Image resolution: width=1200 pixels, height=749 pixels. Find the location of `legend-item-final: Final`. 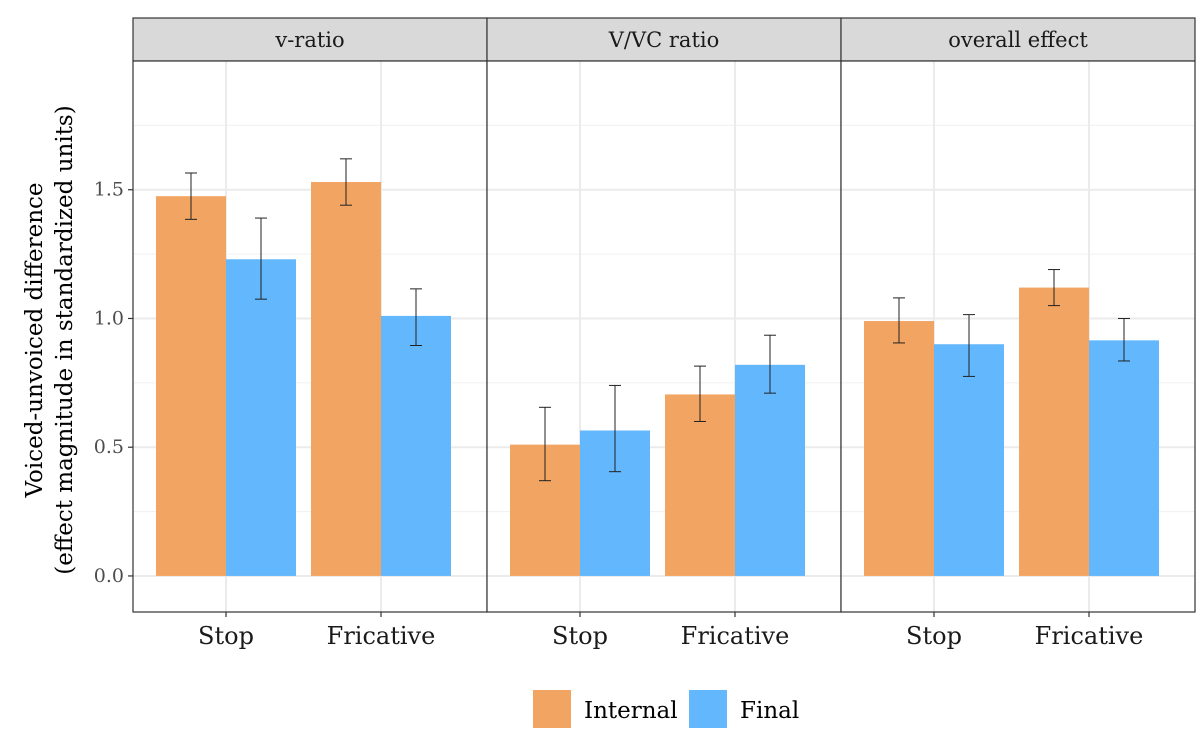

legend-item-final: Final is located at coordinates (744, 709).